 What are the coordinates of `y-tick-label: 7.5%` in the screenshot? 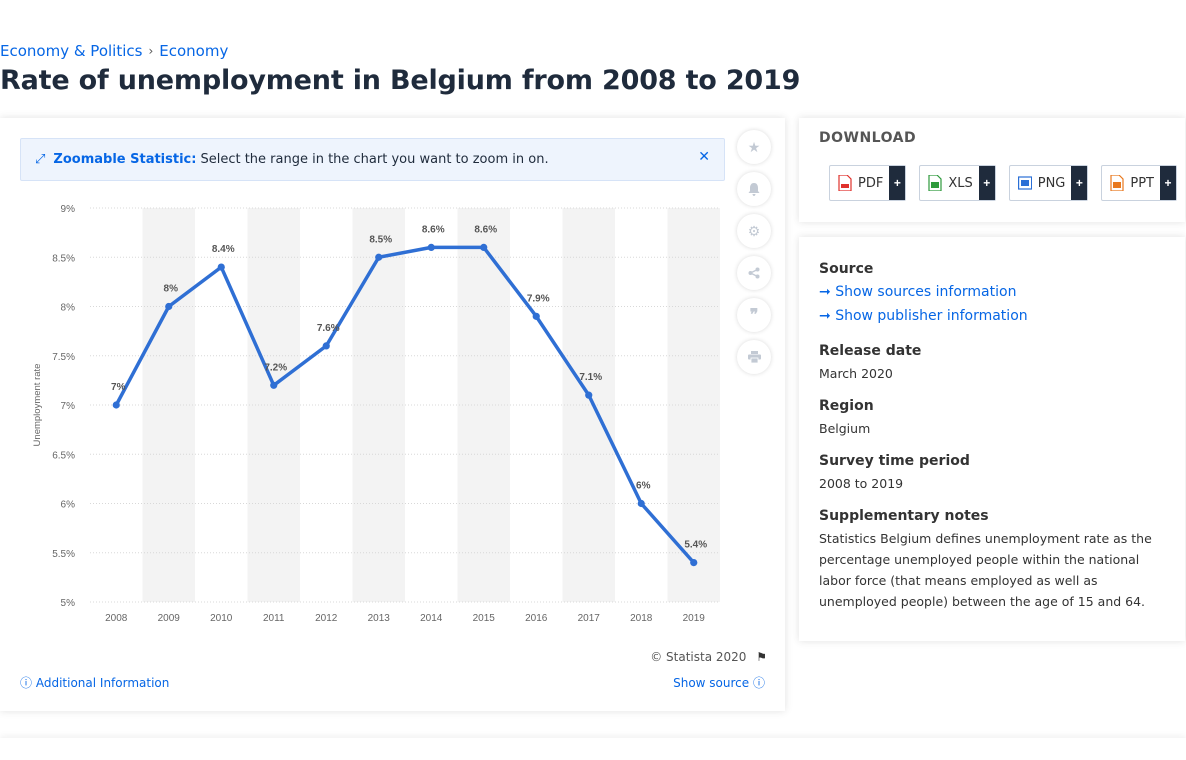 It's located at (63, 357).